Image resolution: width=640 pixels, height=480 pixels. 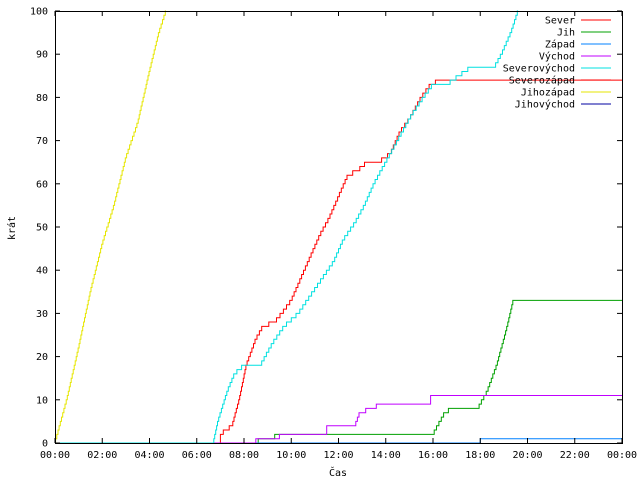 What do you see at coordinates (149, 455) in the screenshot?
I see `x-tick-label-2: 04:00` at bounding box center [149, 455].